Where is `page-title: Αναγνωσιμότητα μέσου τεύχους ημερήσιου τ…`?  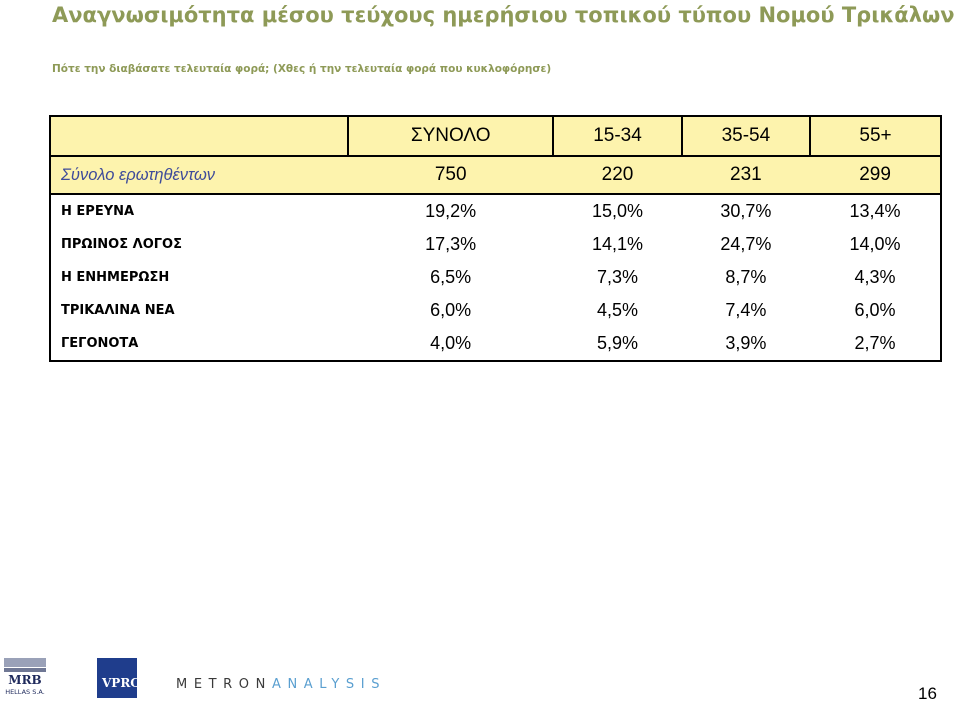
page-title: Αναγνωσιμότητα μέσου τεύχους ημερήσιου τ… is located at coordinates (504, 15).